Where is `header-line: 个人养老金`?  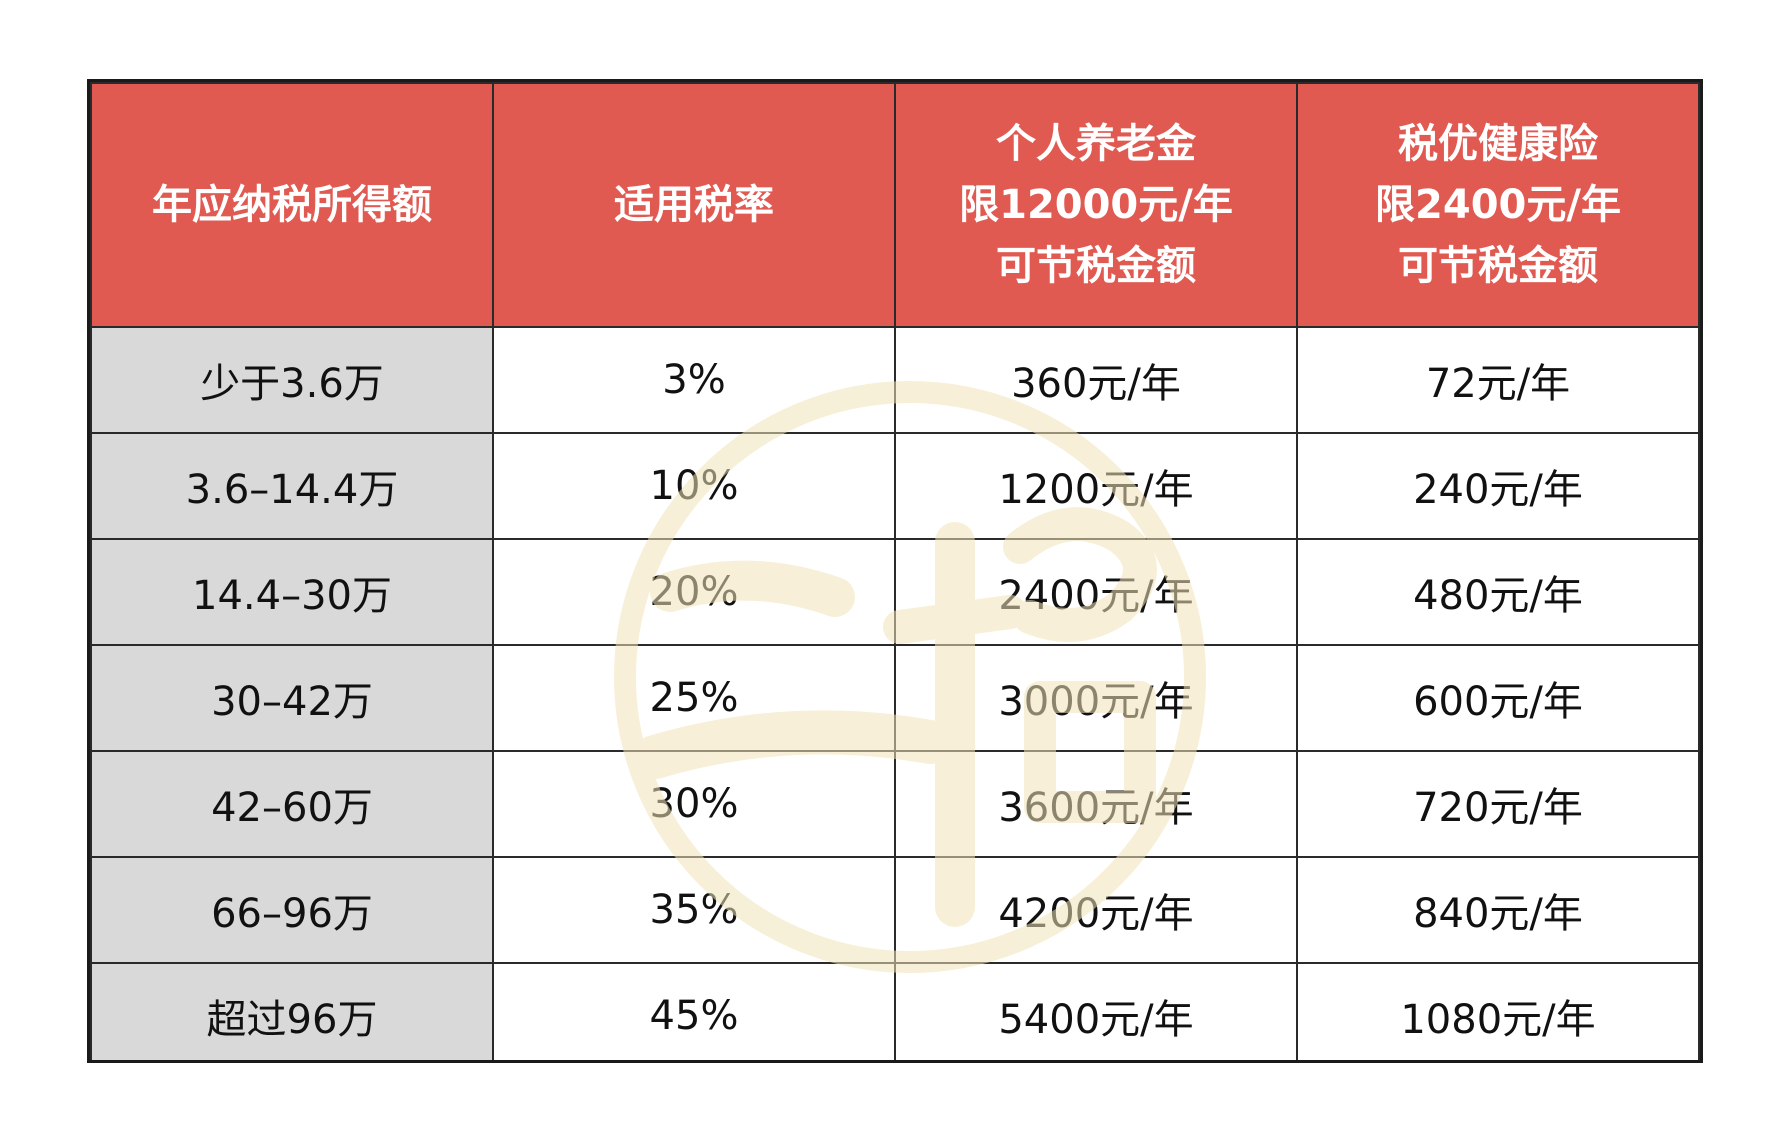 header-line: 个人养老金 is located at coordinates (1096, 143).